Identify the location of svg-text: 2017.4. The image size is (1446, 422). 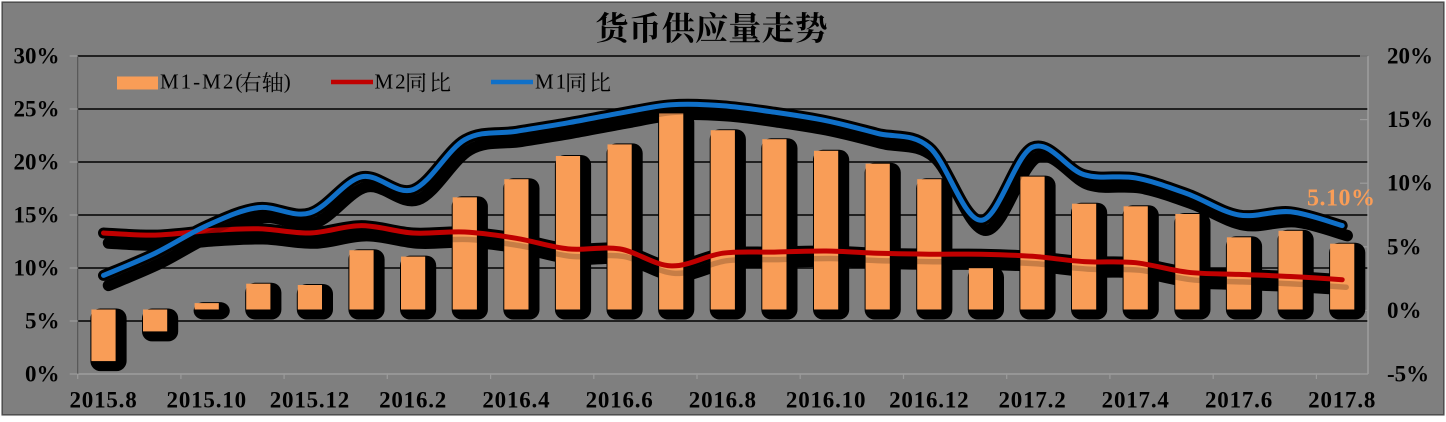
(1136, 400).